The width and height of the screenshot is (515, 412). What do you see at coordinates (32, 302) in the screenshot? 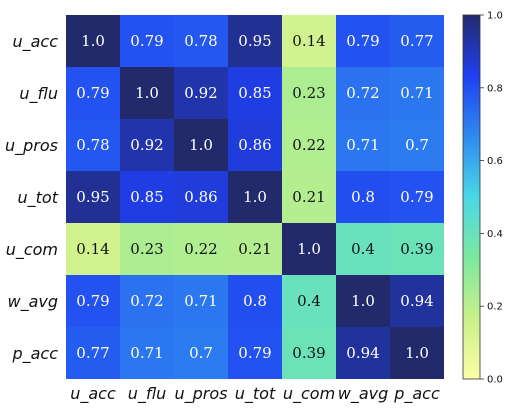
I see `row-label-w-avg: w_avg` at bounding box center [32, 302].